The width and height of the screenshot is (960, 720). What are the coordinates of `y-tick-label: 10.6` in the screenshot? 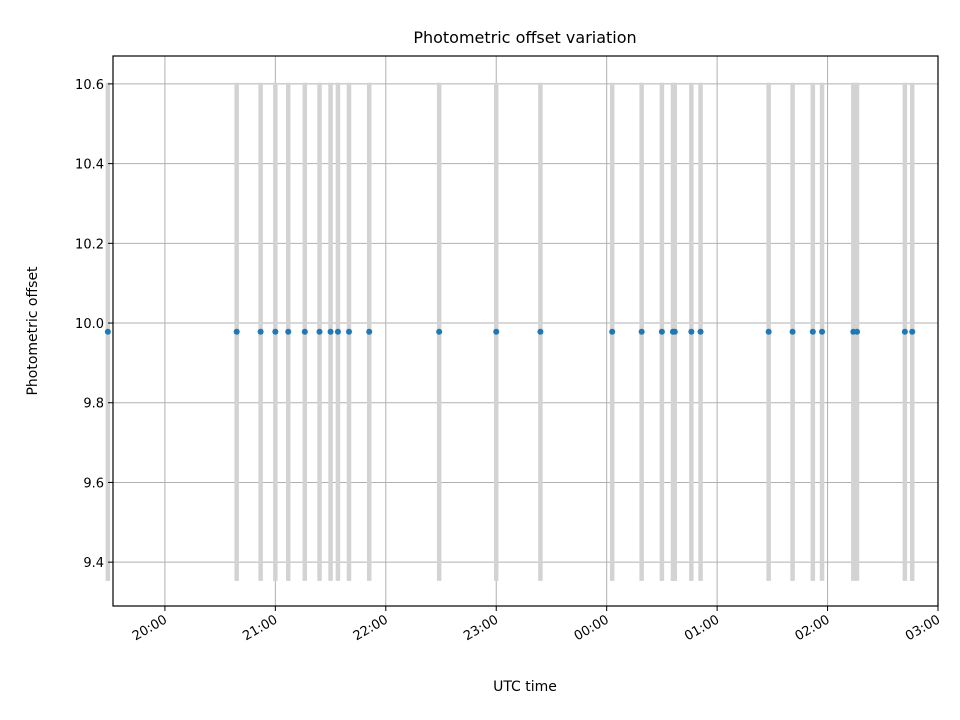 It's located at (89, 85).